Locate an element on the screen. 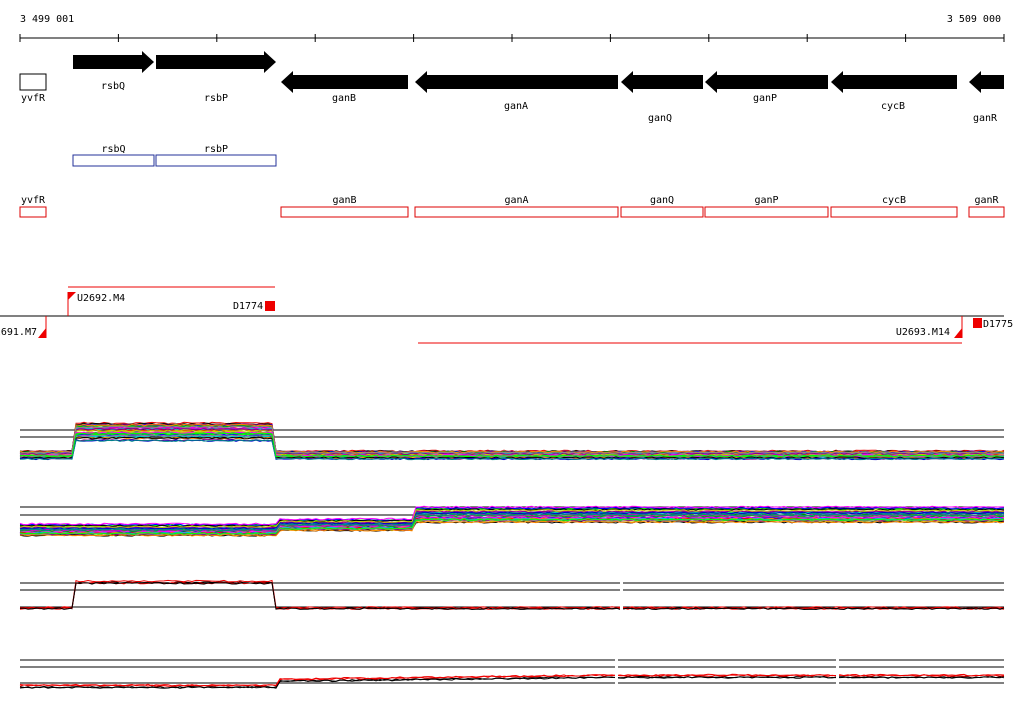  gene-label: yvfR is located at coordinates (33, 98).